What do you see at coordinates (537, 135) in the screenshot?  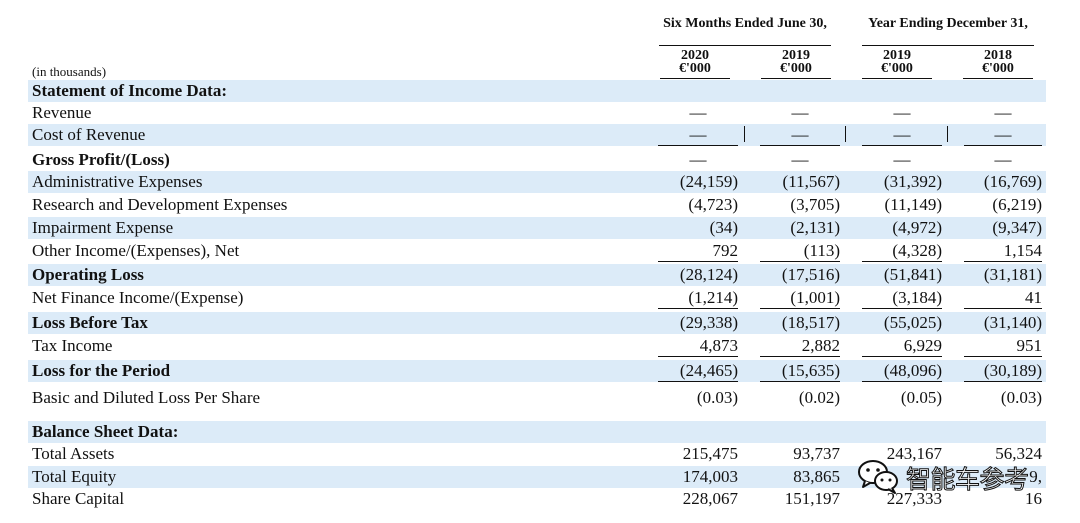 I see `table-row: Cost of Revenue — — — —` at bounding box center [537, 135].